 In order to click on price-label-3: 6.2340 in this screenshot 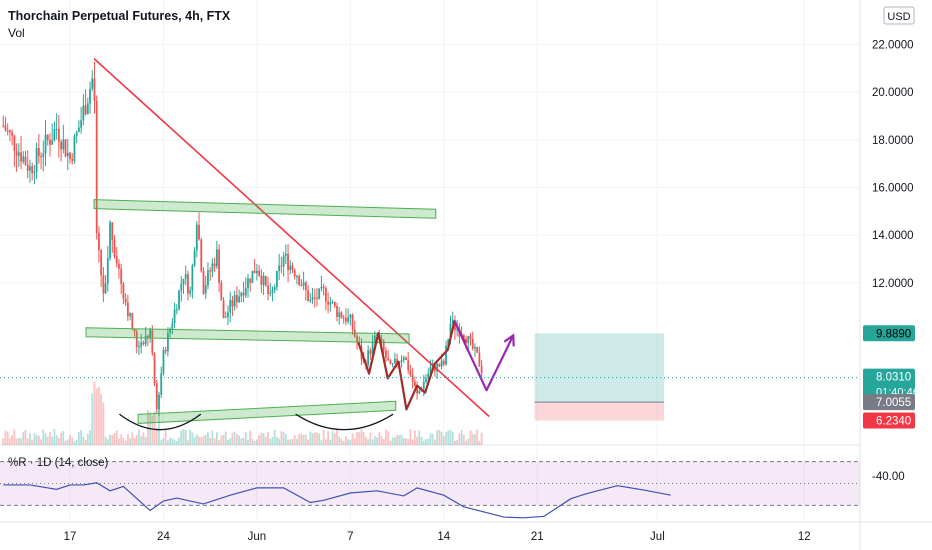, I will do `click(889, 420)`.